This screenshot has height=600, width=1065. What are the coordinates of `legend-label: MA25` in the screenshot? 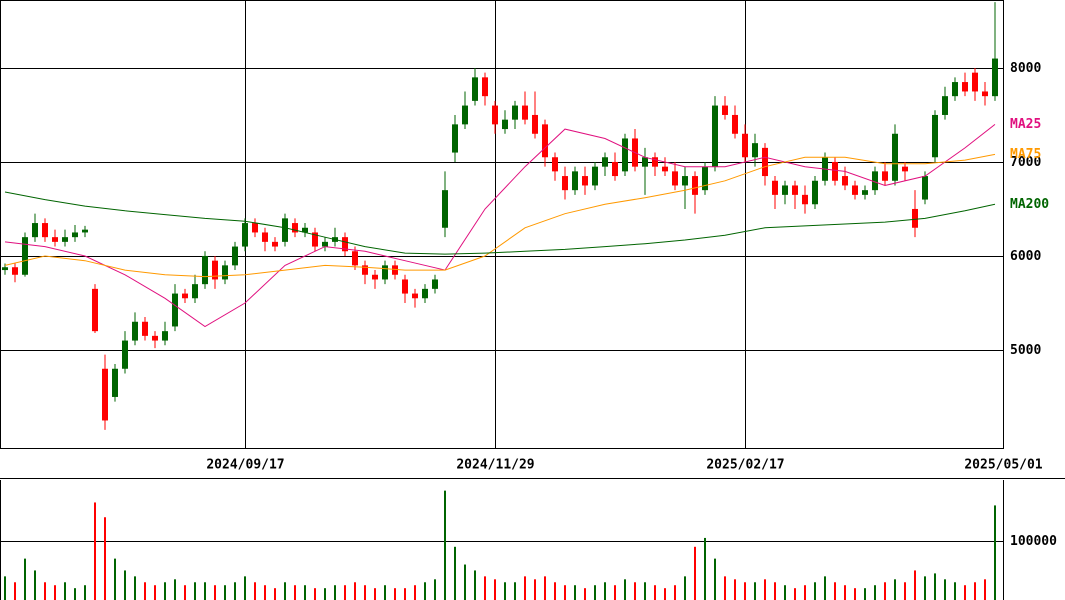 It's located at (1025, 124).